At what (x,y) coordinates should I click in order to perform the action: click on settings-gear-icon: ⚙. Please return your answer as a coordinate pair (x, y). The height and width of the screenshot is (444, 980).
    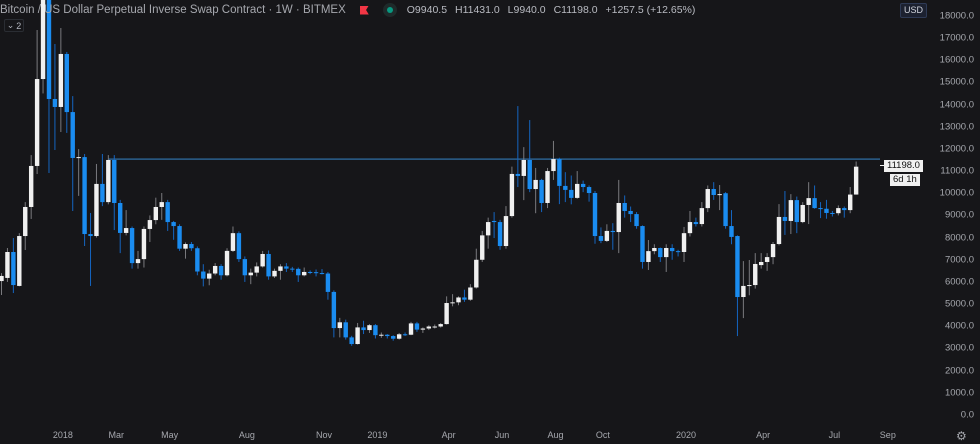
    Looking at the image, I should click on (961, 436).